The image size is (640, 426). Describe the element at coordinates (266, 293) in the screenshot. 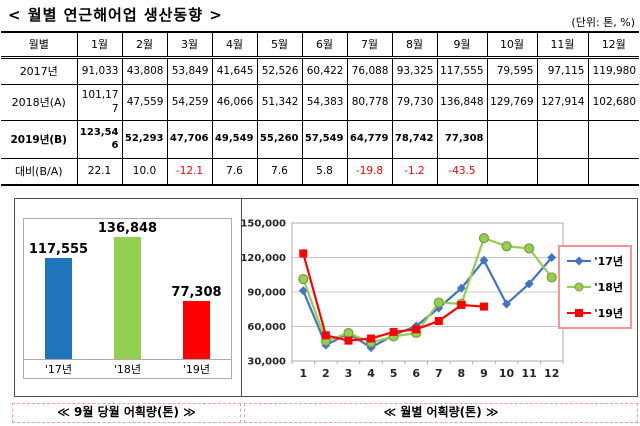

I see `y-tick-label: 90,000` at that location.